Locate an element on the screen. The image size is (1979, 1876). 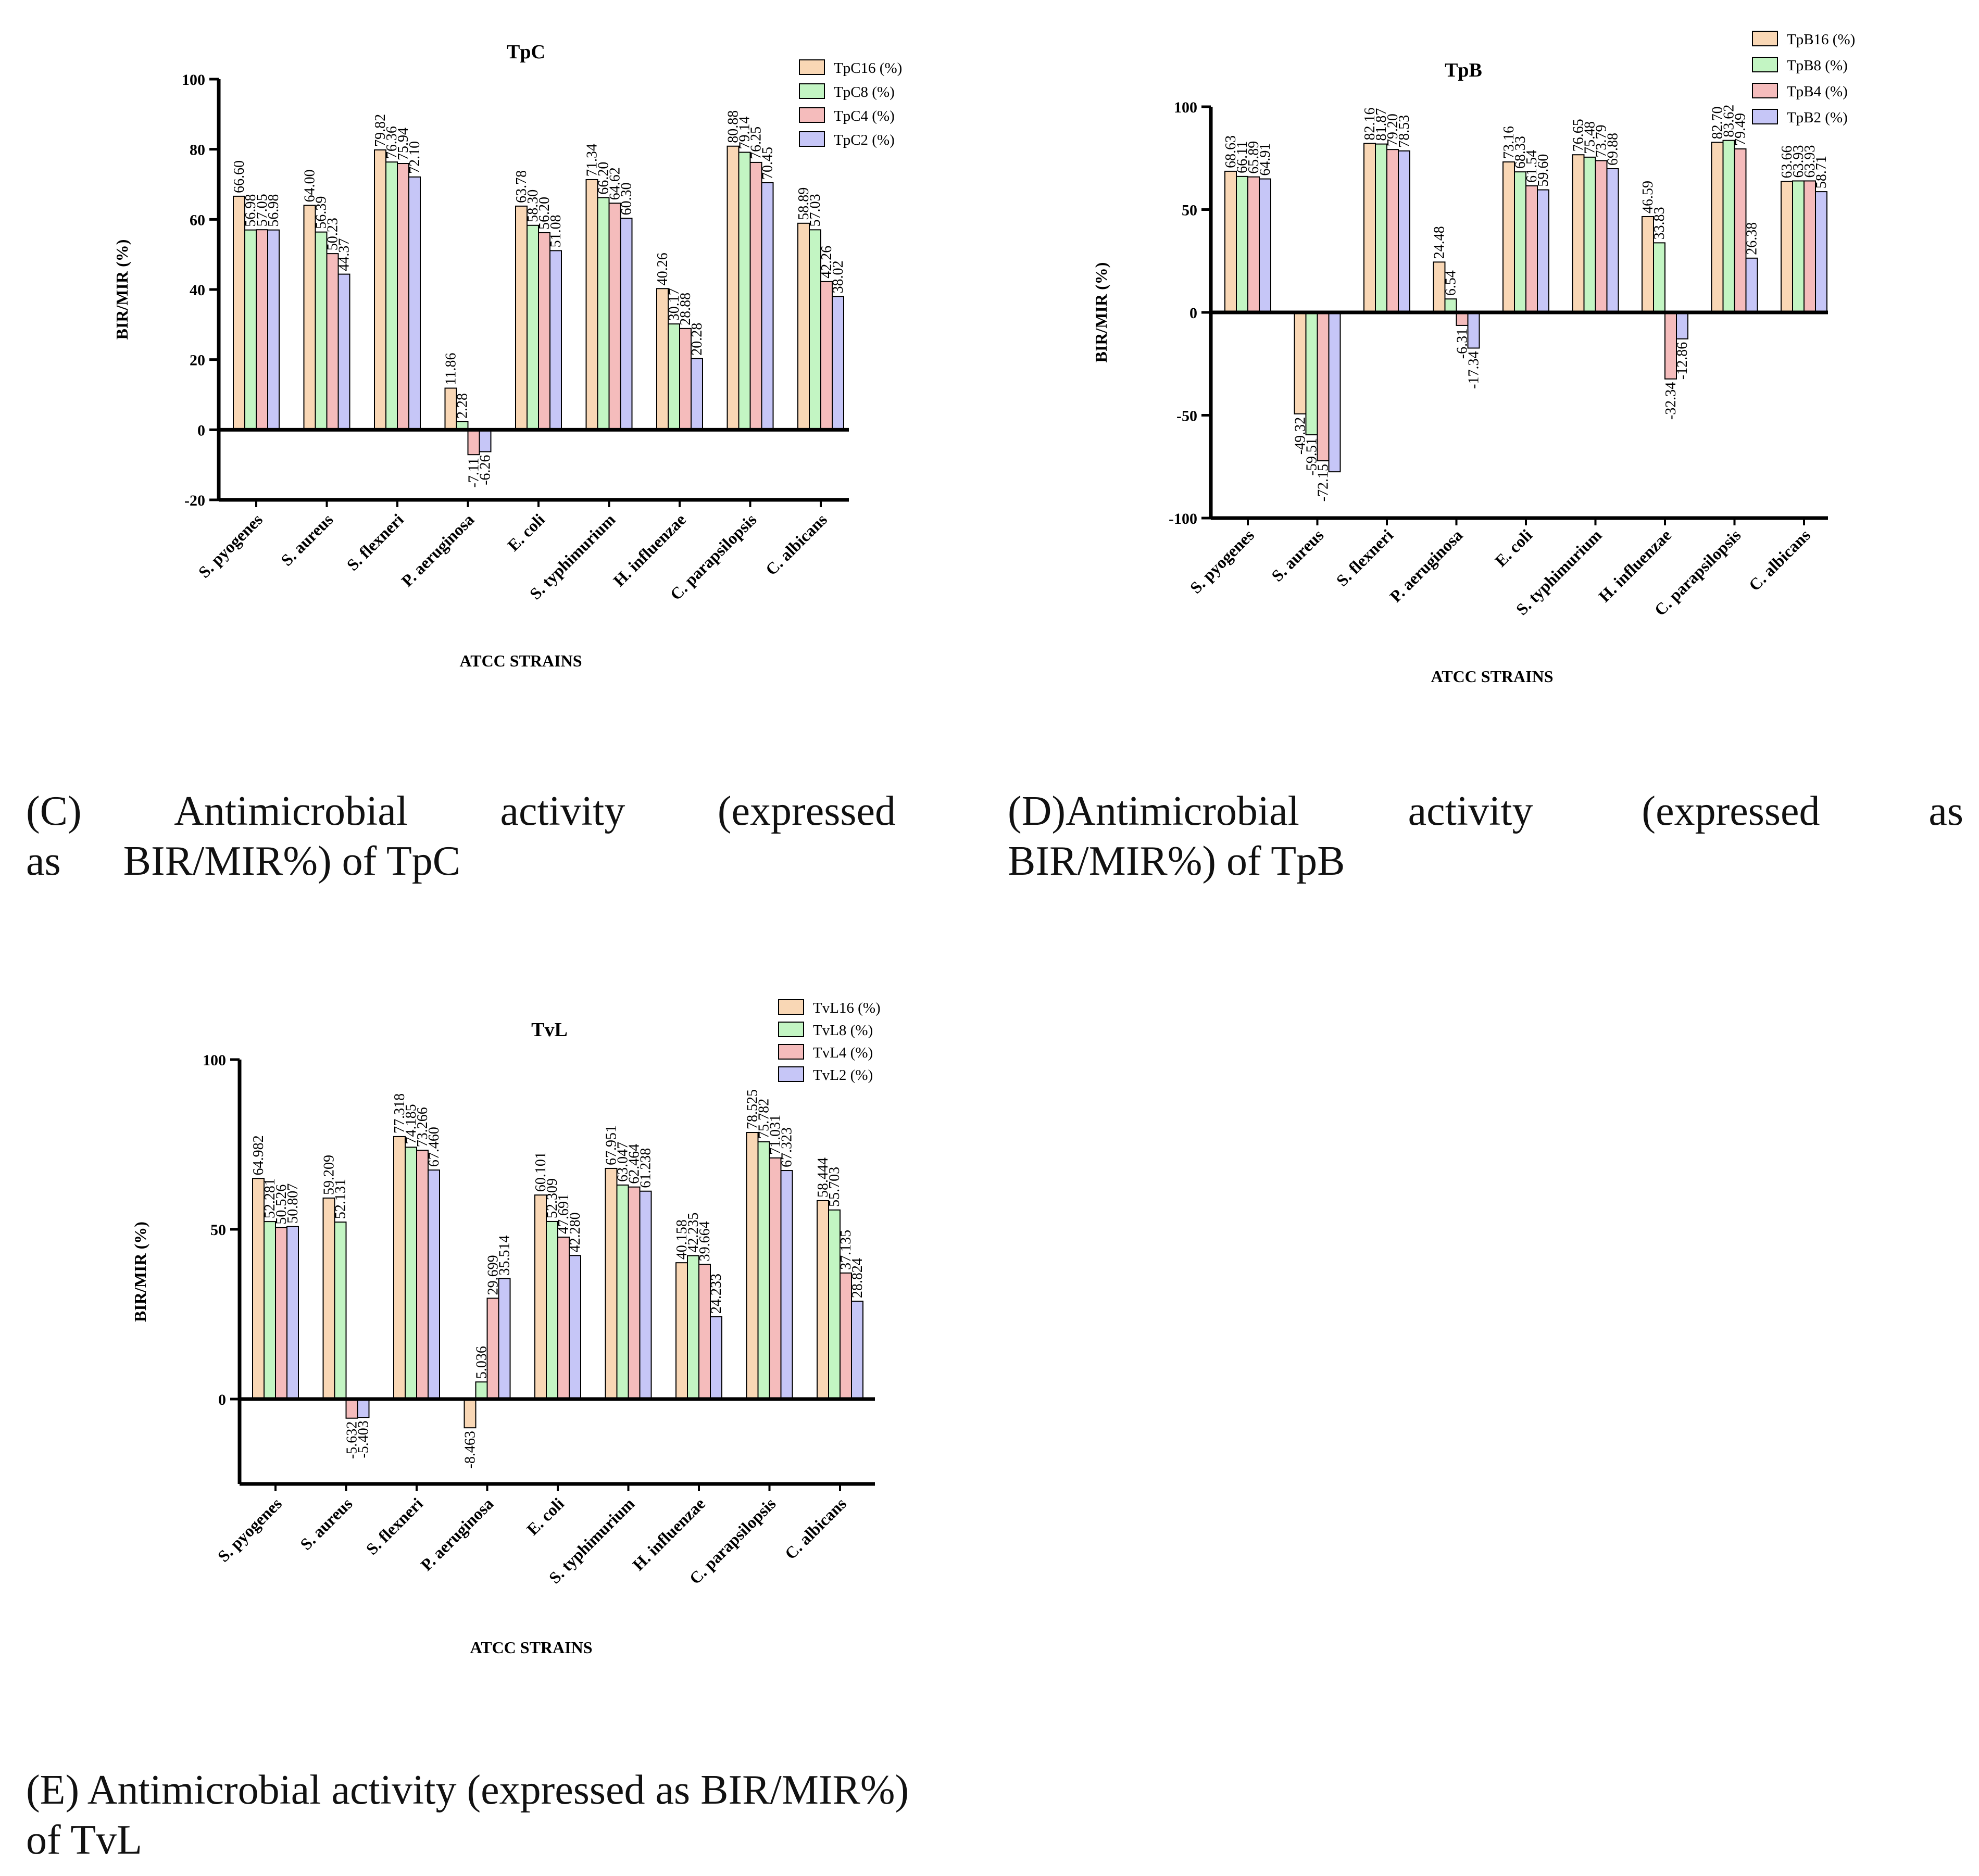
data-label: 42.26 is located at coordinates (827, 262).